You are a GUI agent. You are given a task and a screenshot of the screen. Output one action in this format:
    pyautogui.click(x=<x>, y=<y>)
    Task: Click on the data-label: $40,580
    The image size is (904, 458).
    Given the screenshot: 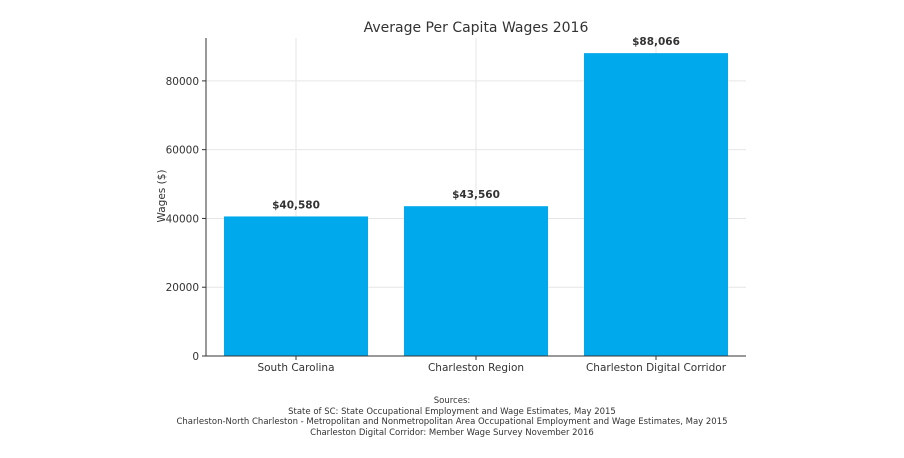 What is the action you would take?
    pyautogui.click(x=296, y=205)
    